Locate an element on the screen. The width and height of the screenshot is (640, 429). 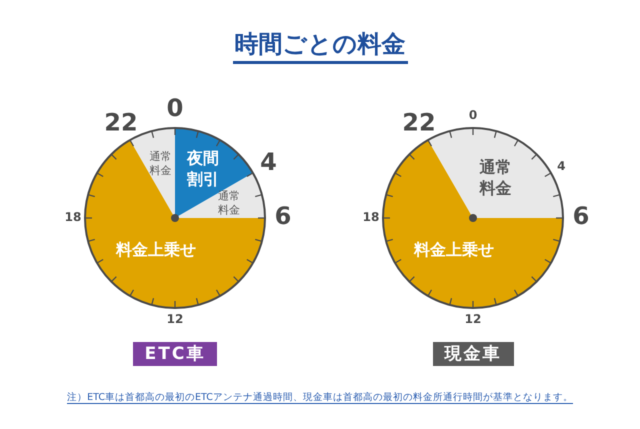
text: 注）ETC車は首都高の最初のETCアンテナ通過時間、現金車は首都高の最初の料金所通行時間が基準となります。 is located at coordinates (320, 398).